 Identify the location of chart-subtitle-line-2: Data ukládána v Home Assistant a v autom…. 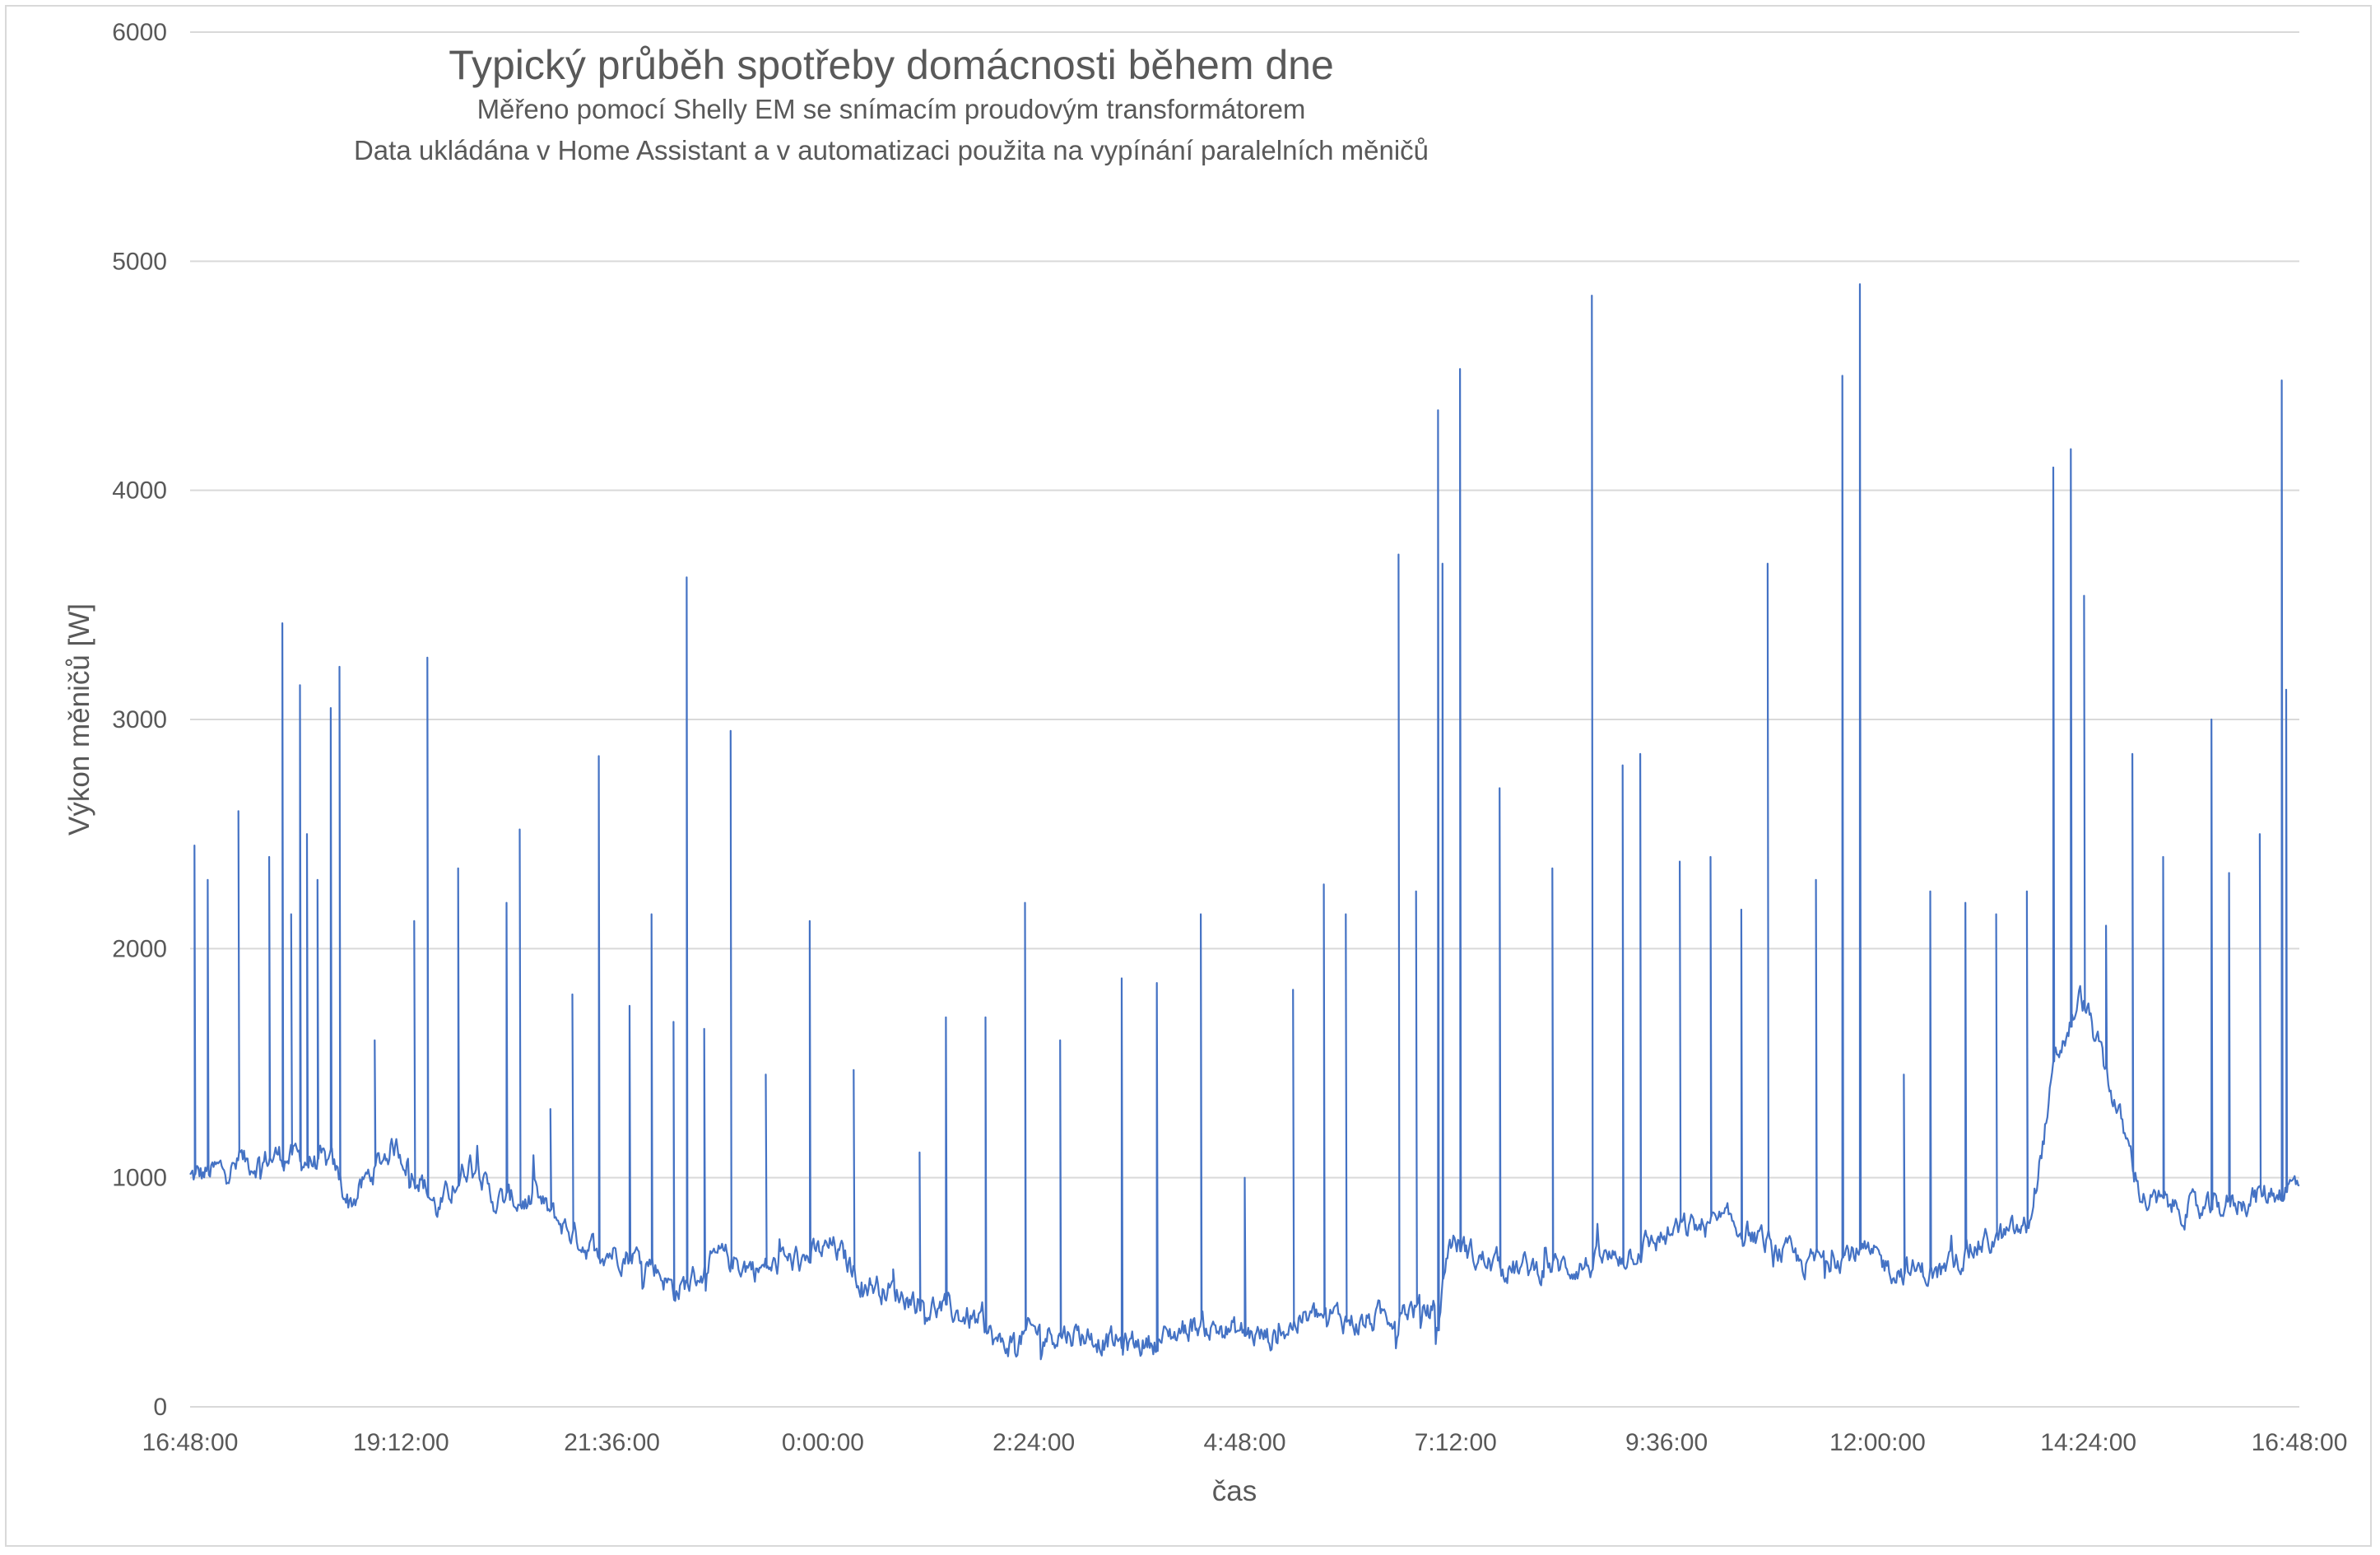
(891, 150).